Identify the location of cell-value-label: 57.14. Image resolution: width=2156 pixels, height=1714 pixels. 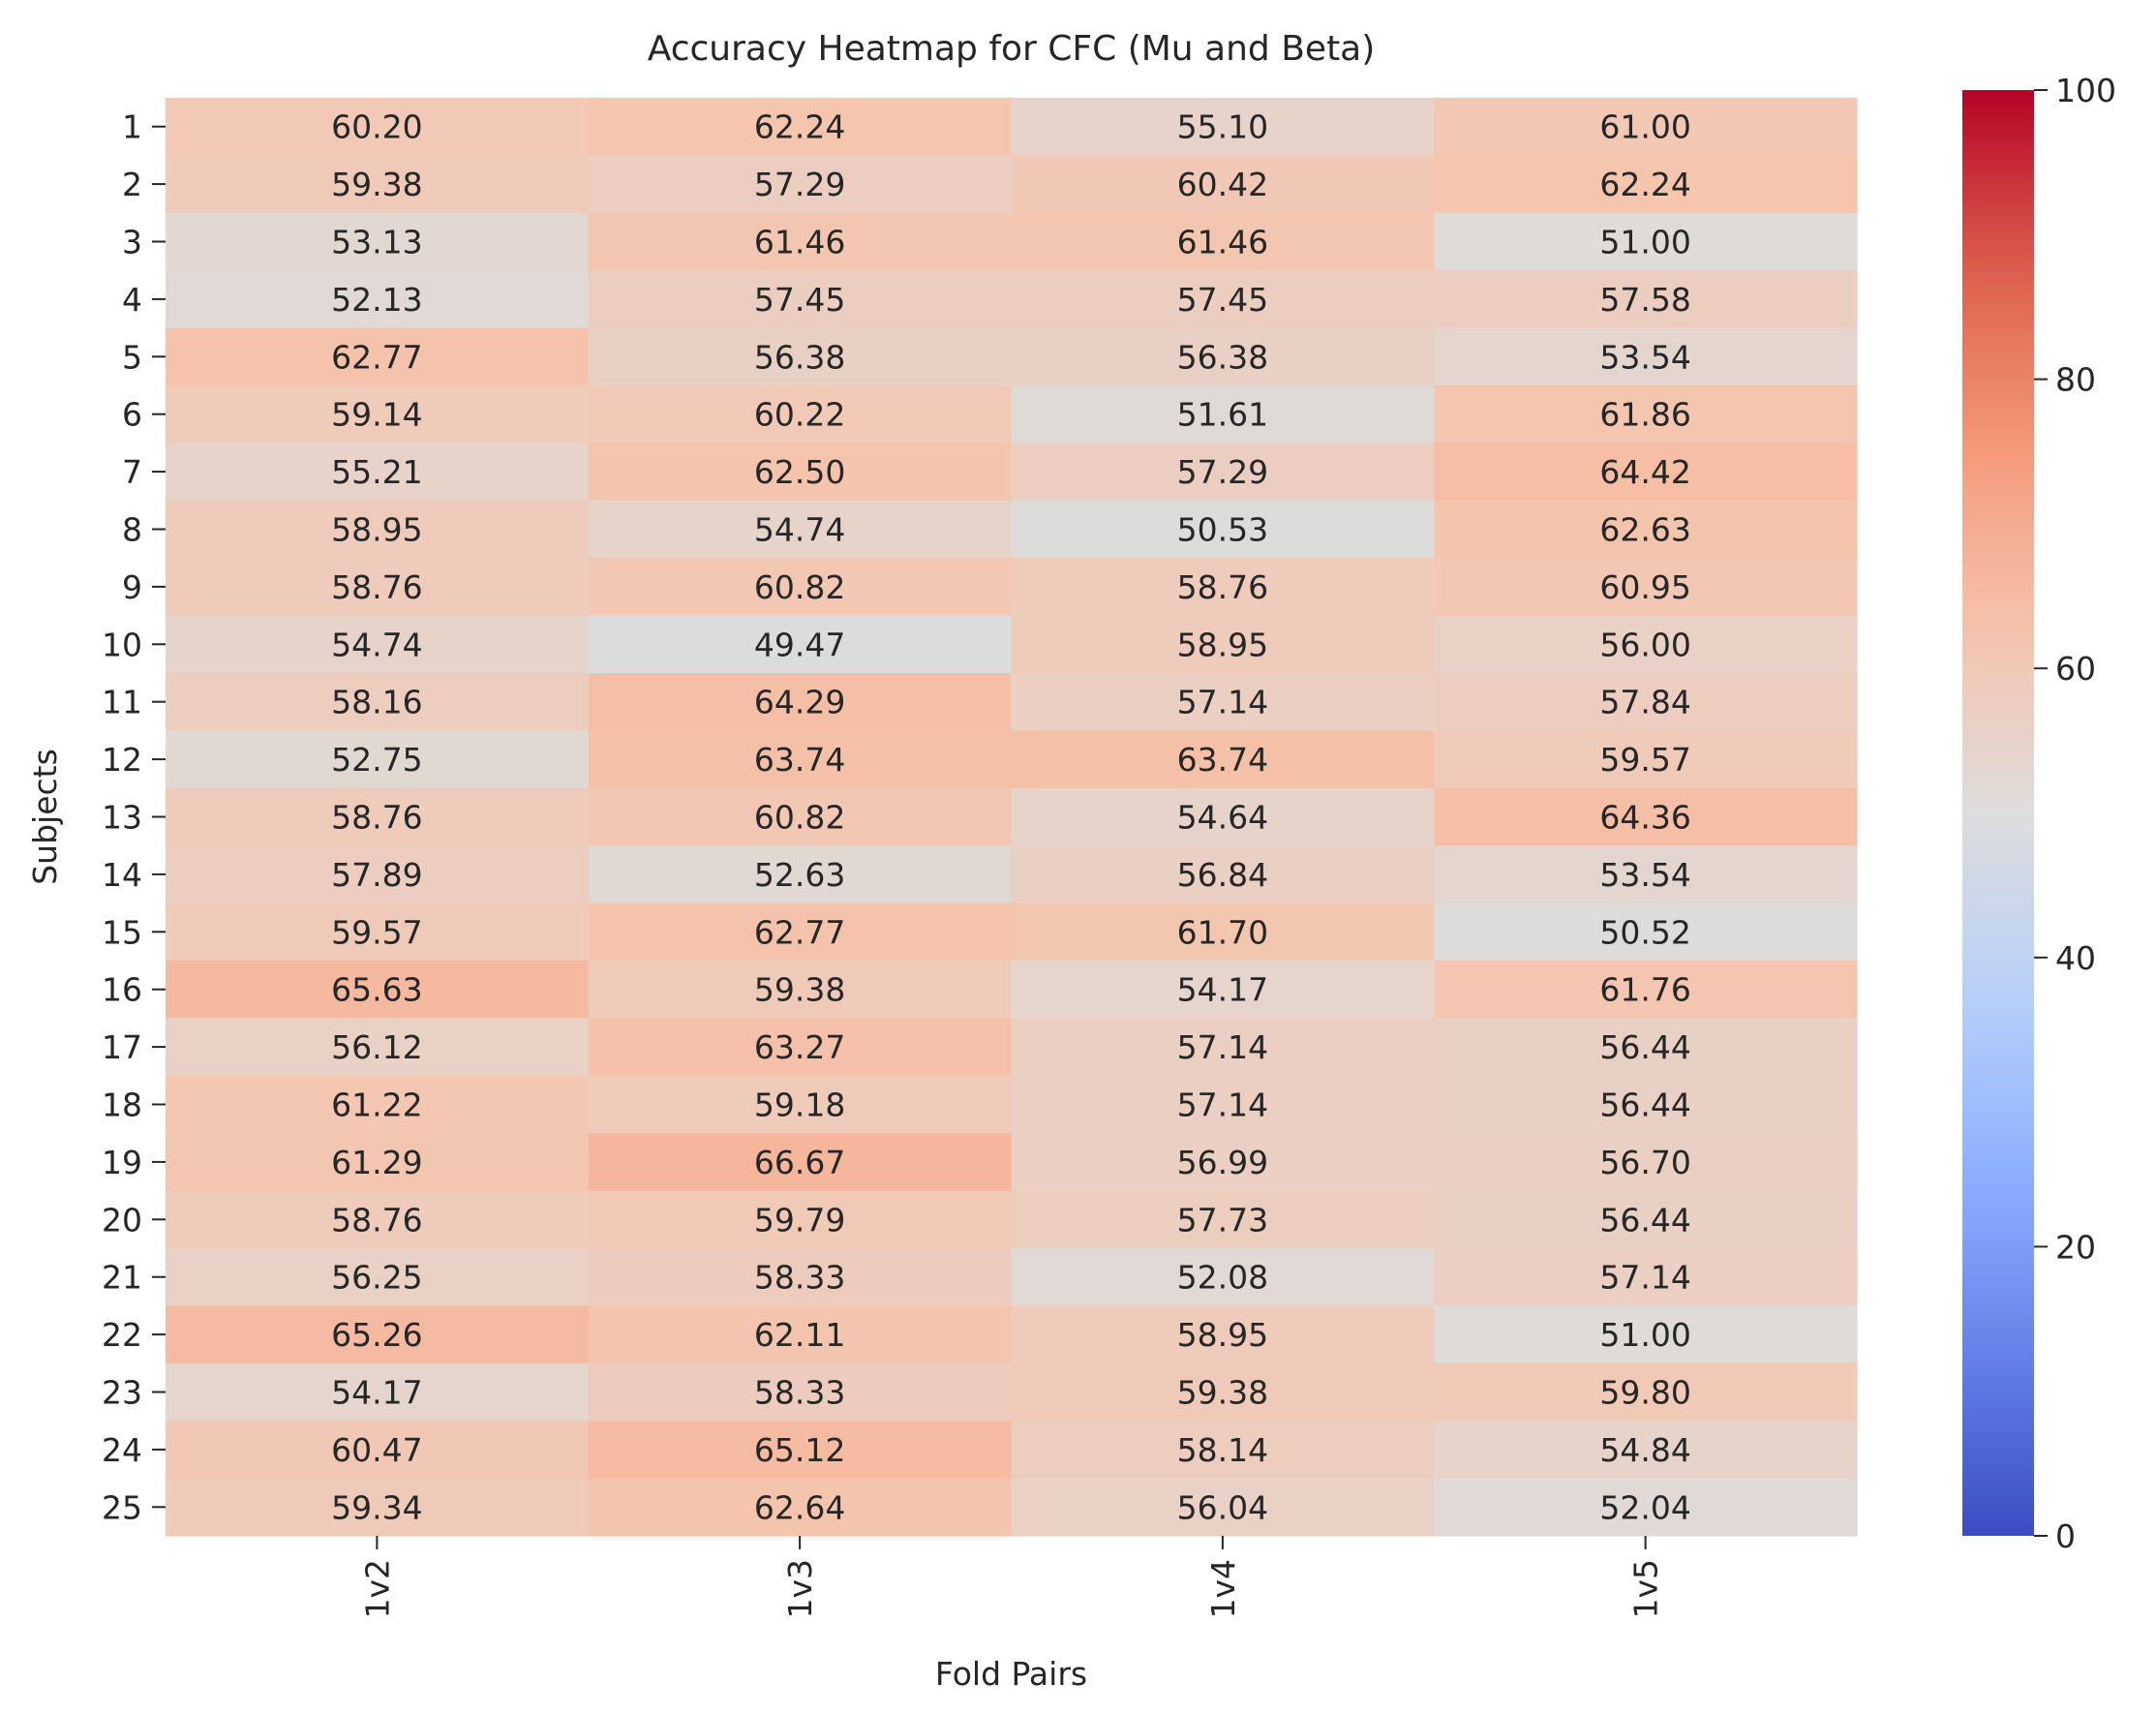
(1222, 1105).